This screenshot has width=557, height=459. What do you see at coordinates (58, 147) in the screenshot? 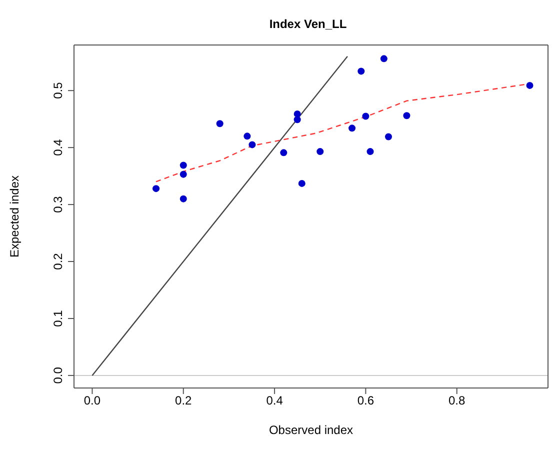
I see `y-tick-label: 0.4` at bounding box center [58, 147].